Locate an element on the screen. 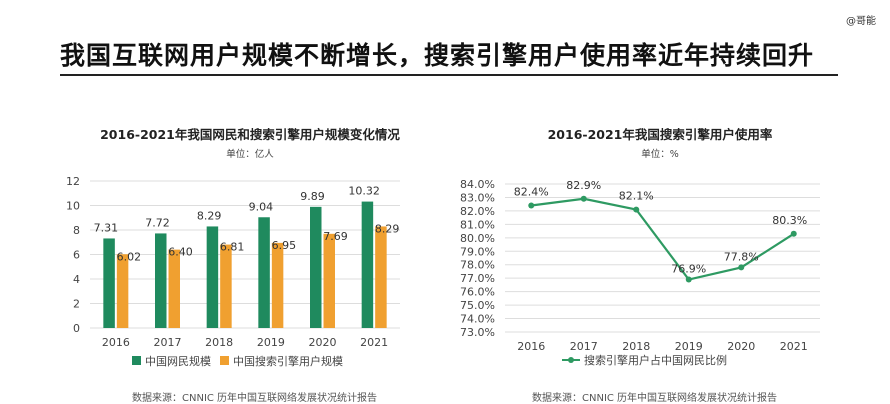 Image resolution: width=890 pixels, height=404 pixels. y-tick-label: 12 is located at coordinates (73, 181).